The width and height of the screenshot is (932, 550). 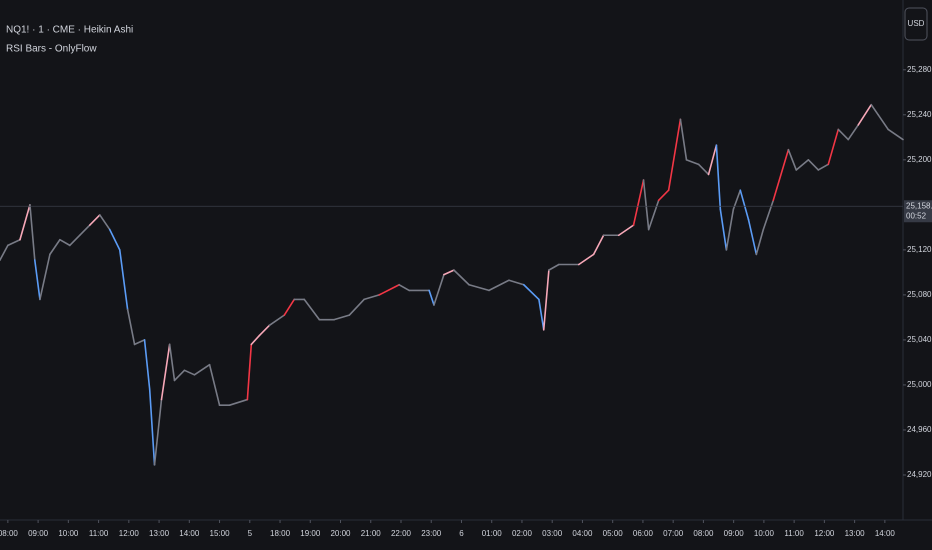 What do you see at coordinates (673, 533) in the screenshot?
I see `x-tick-label: 07:00` at bounding box center [673, 533].